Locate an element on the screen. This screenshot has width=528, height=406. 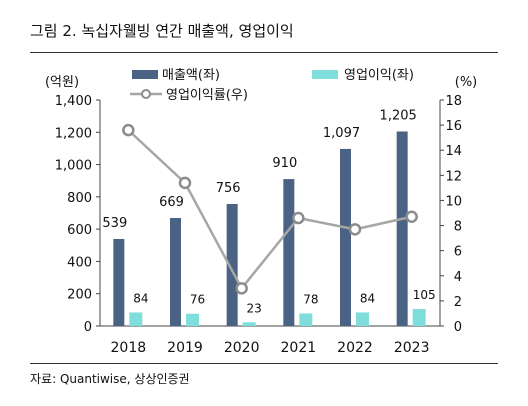
legend-swatch-revenue is located at coordinates (145, 74).